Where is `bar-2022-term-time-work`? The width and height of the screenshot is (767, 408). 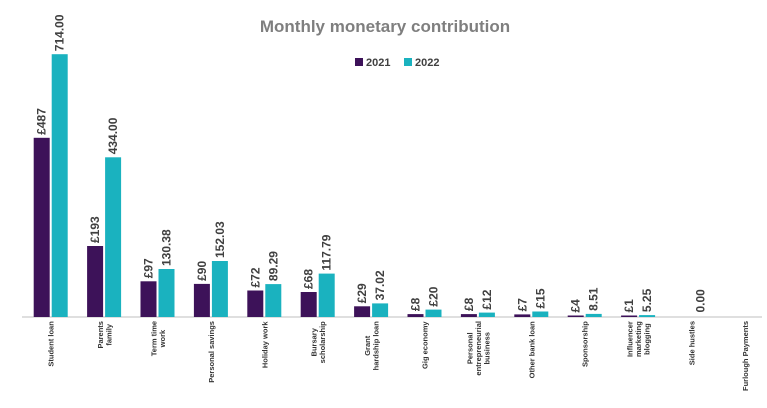
bar-2022-term-time-work is located at coordinates (166, 293).